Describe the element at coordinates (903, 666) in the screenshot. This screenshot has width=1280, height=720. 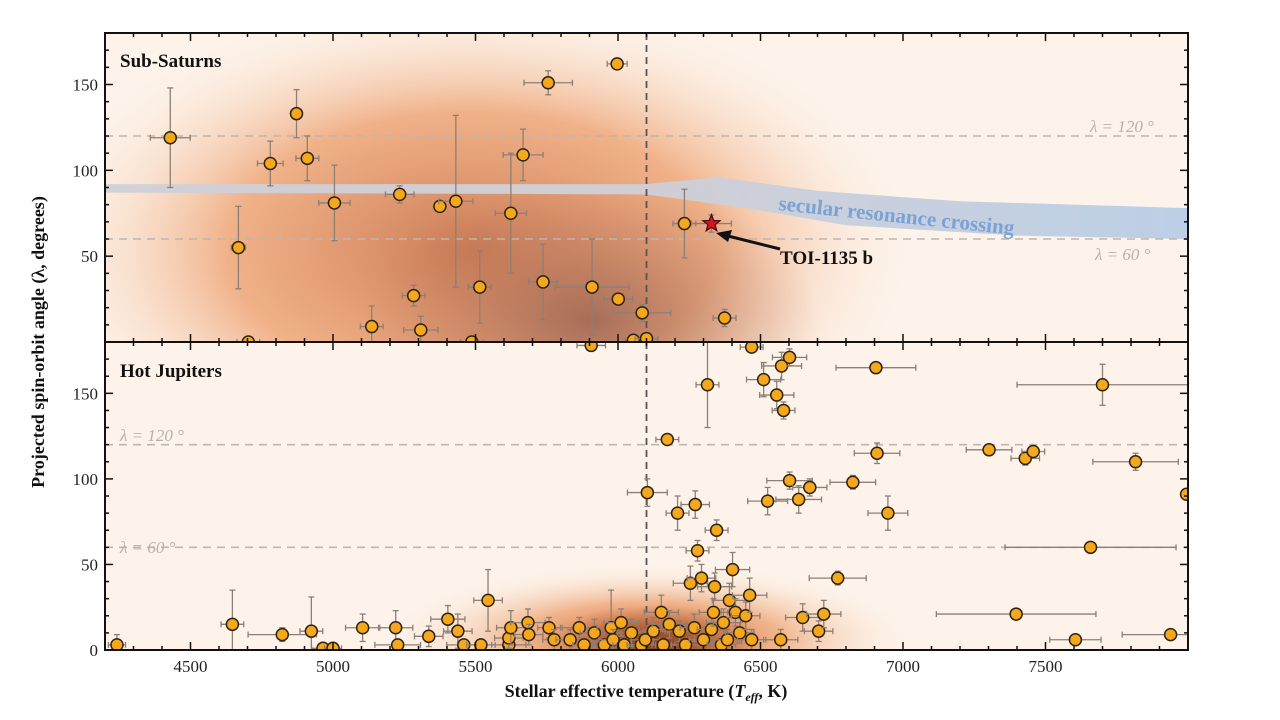
I see `x-tick-label: 7000` at that location.